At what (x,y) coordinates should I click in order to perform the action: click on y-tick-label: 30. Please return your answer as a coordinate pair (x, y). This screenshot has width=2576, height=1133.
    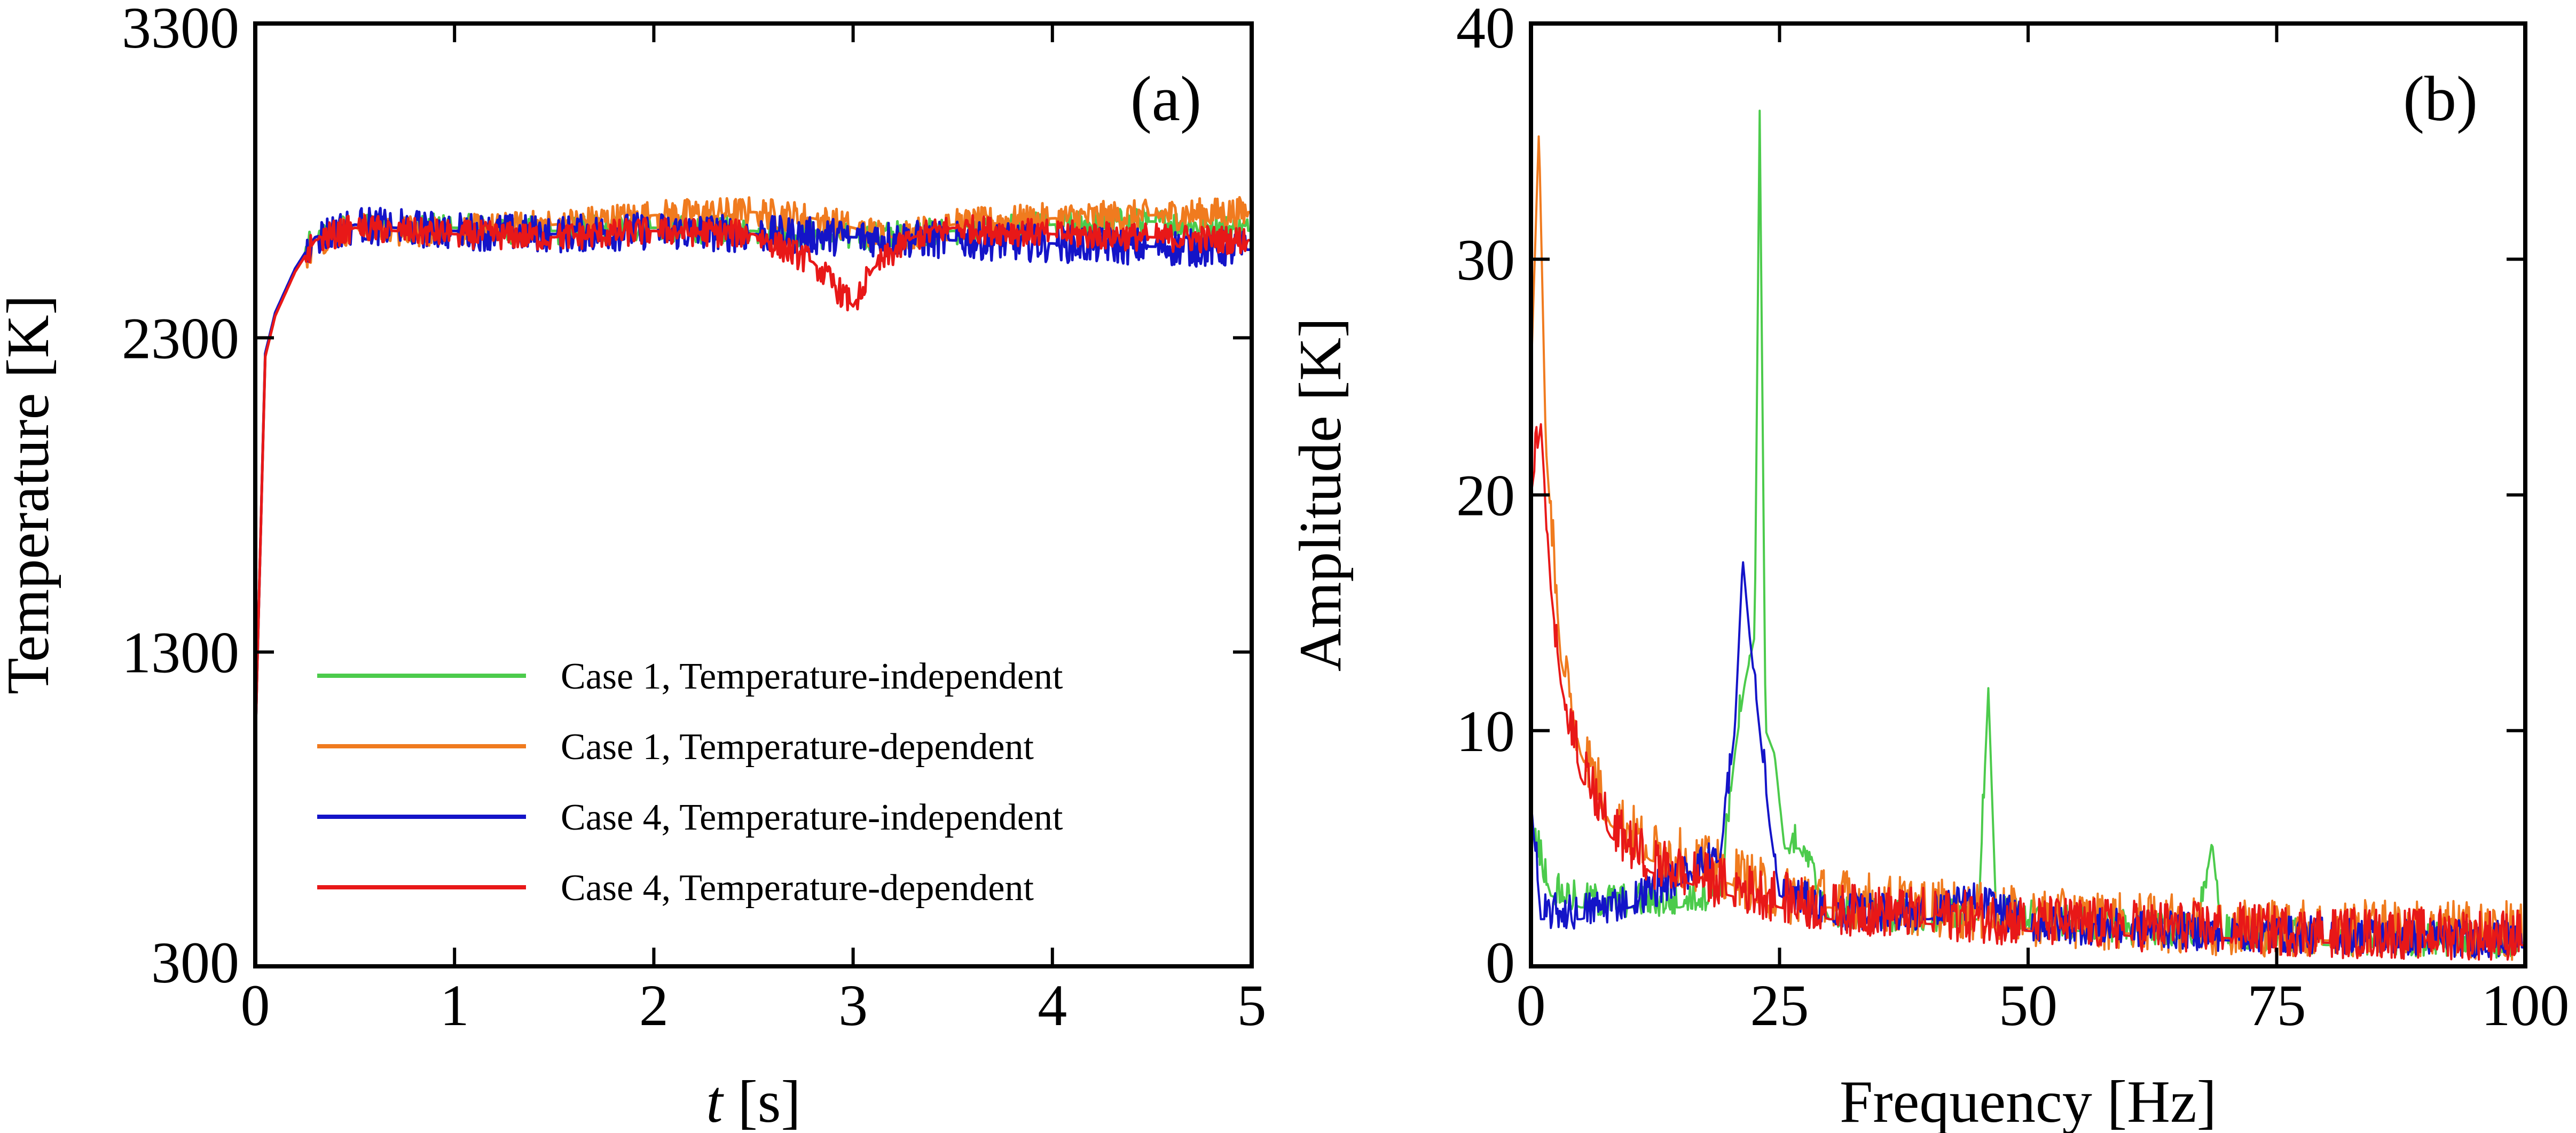
    Looking at the image, I should click on (1485, 259).